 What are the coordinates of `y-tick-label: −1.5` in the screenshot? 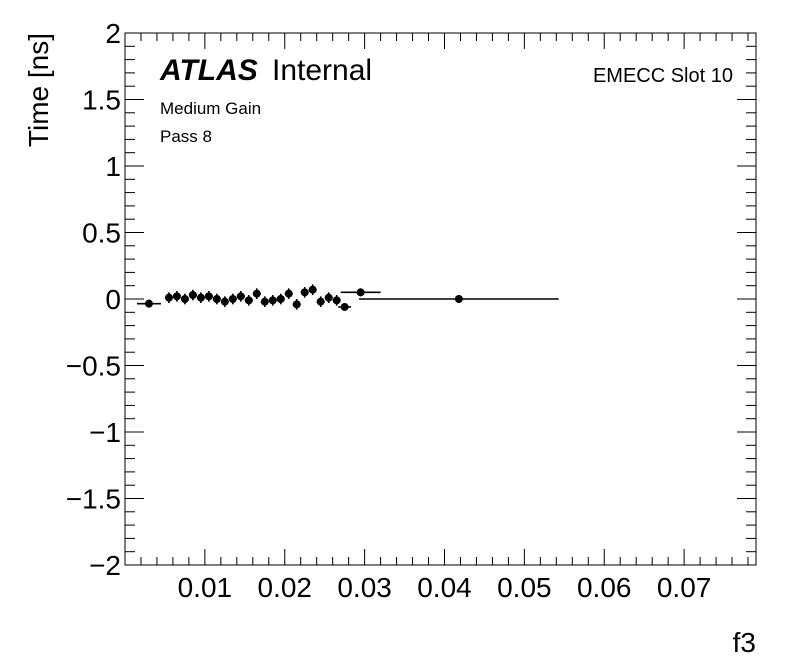 It's located at (93, 499).